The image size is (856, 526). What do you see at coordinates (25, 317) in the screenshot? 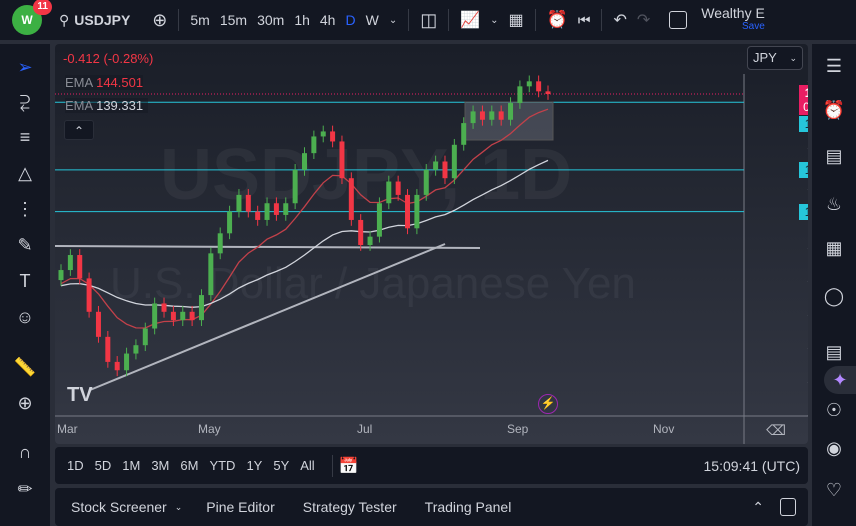
I see `emoji-icon: ☺` at bounding box center [25, 317].